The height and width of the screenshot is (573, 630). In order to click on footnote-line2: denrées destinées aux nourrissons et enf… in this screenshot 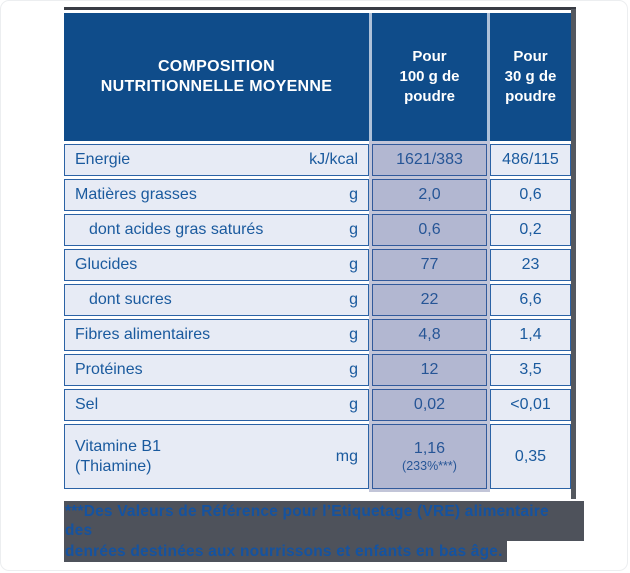, I will do `click(285, 551)`.